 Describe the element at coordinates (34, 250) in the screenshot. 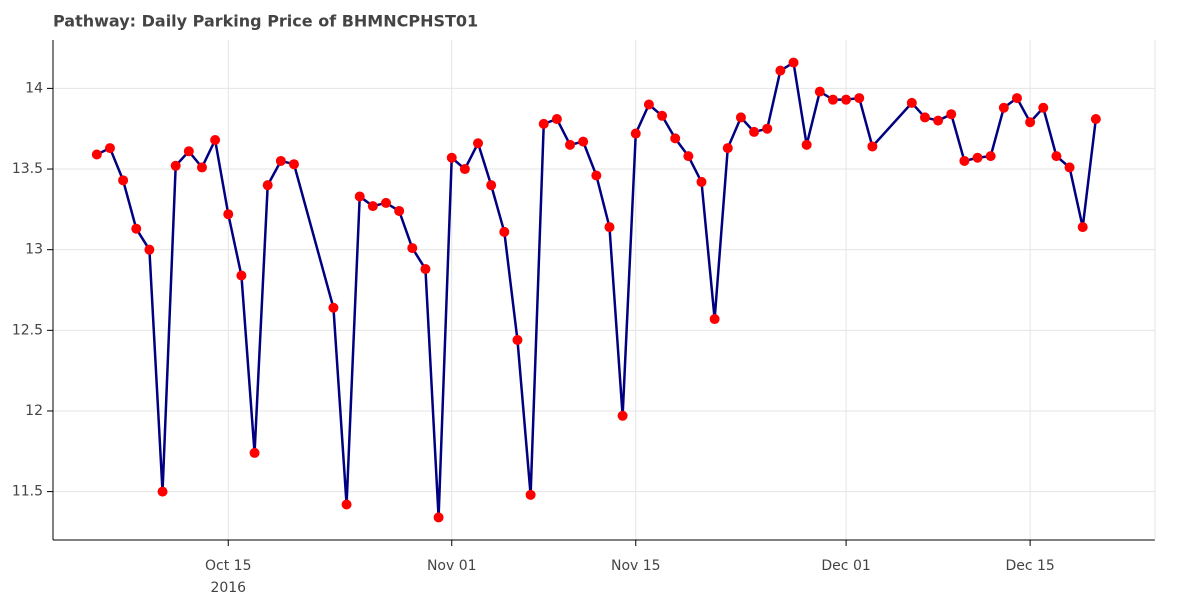

I see `y-tick-label: 13` at that location.